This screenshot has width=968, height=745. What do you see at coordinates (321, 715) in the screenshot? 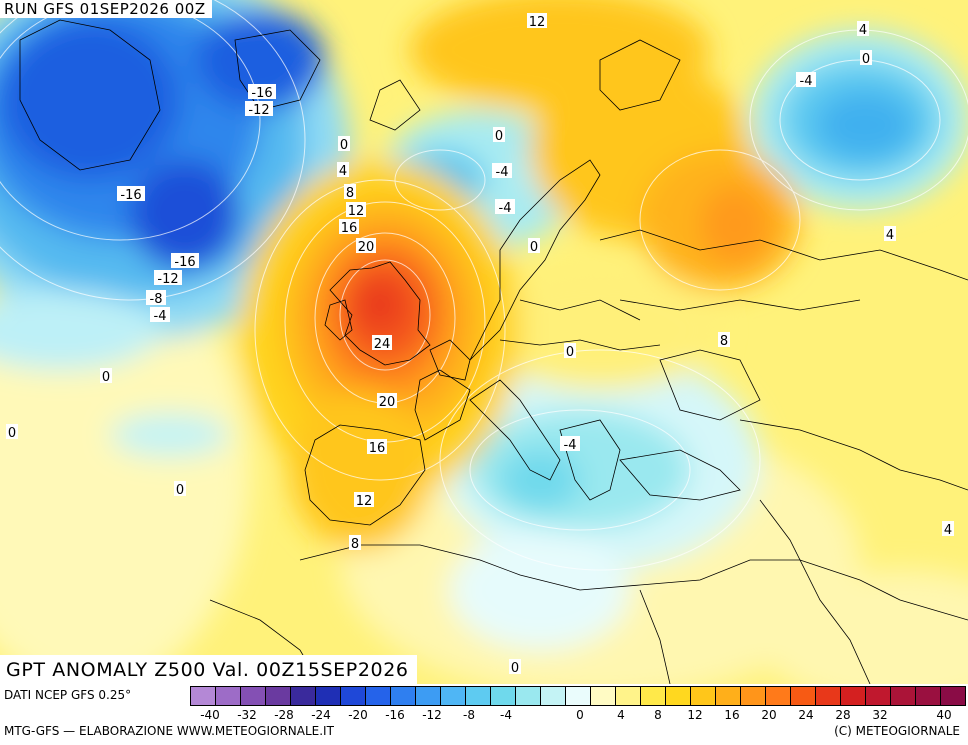
I see `color-scale-tick: -24` at bounding box center [321, 715].